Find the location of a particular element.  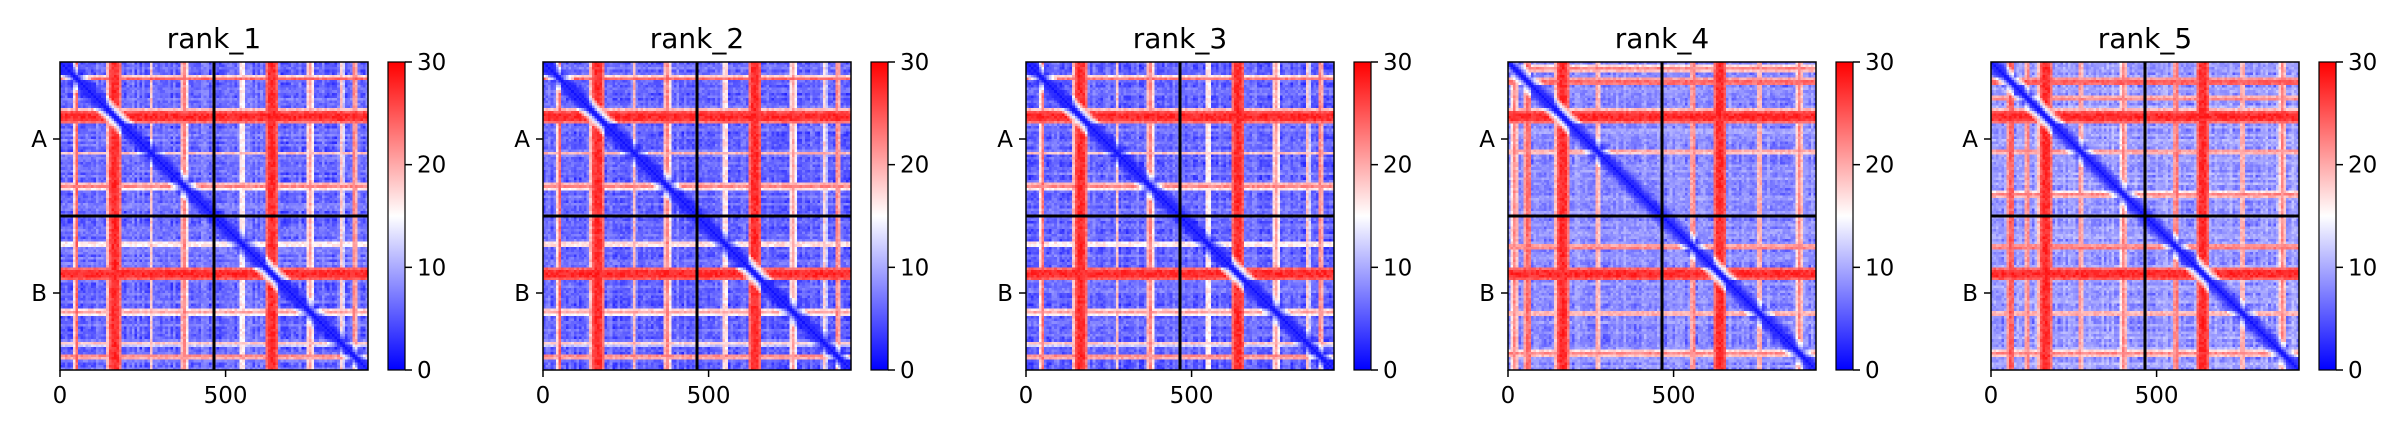

panel-title: rank_5 is located at coordinates (2145, 38).